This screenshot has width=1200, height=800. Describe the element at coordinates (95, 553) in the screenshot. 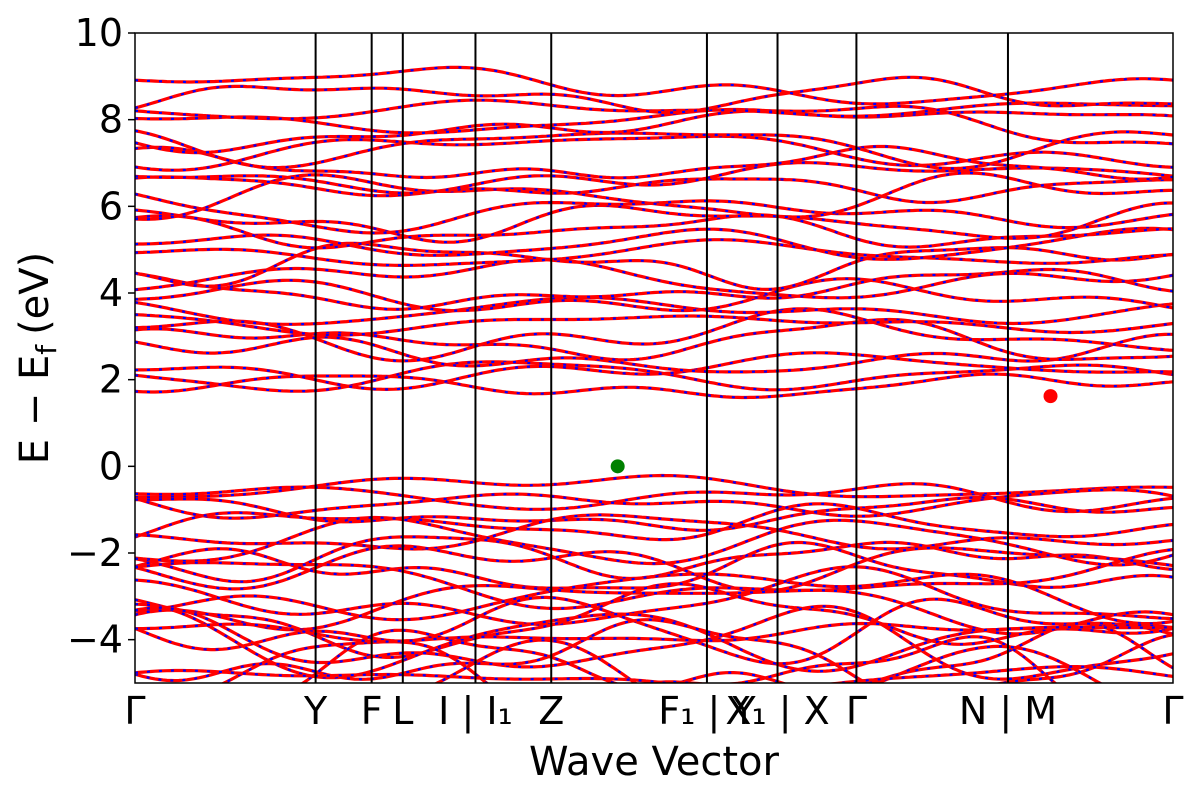

I see `y-tick-label: −2` at that location.